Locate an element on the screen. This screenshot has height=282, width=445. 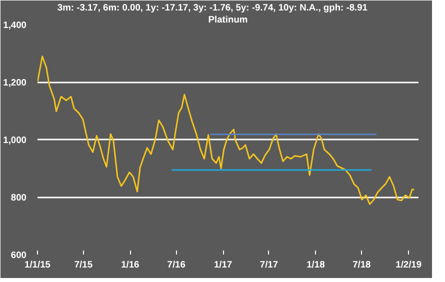
x-tick-label: 7/17 is located at coordinates (269, 265).